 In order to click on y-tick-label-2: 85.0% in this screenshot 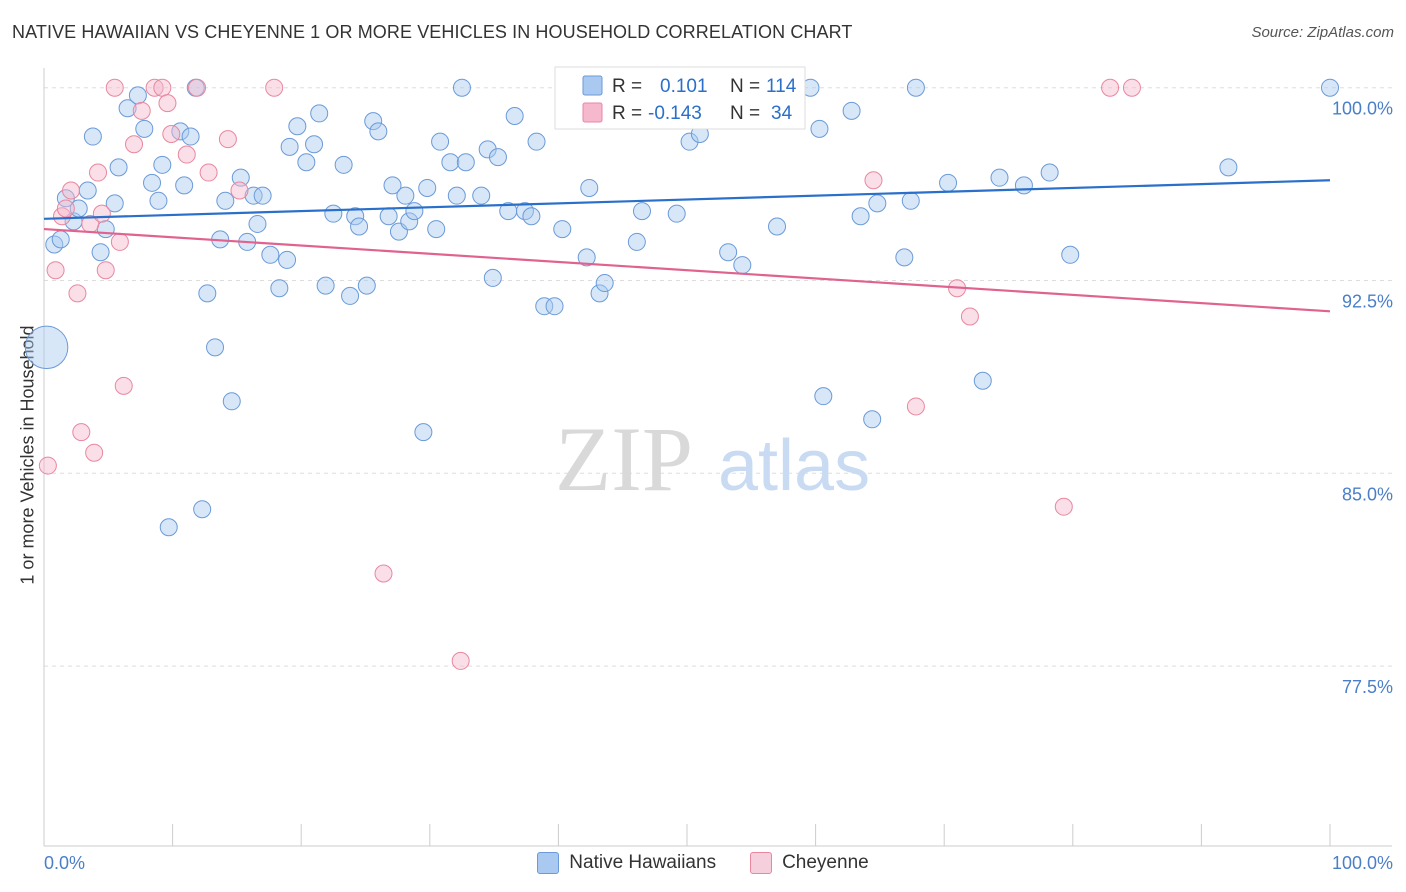, I will do `click(1367, 494)`.